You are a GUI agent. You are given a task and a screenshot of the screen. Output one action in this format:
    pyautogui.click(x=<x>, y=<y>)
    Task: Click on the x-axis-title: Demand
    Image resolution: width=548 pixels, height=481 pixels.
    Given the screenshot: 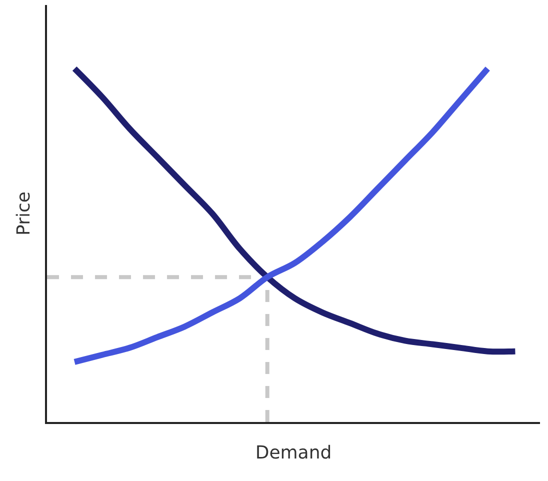 What is the action you would take?
    pyautogui.click(x=293, y=453)
    